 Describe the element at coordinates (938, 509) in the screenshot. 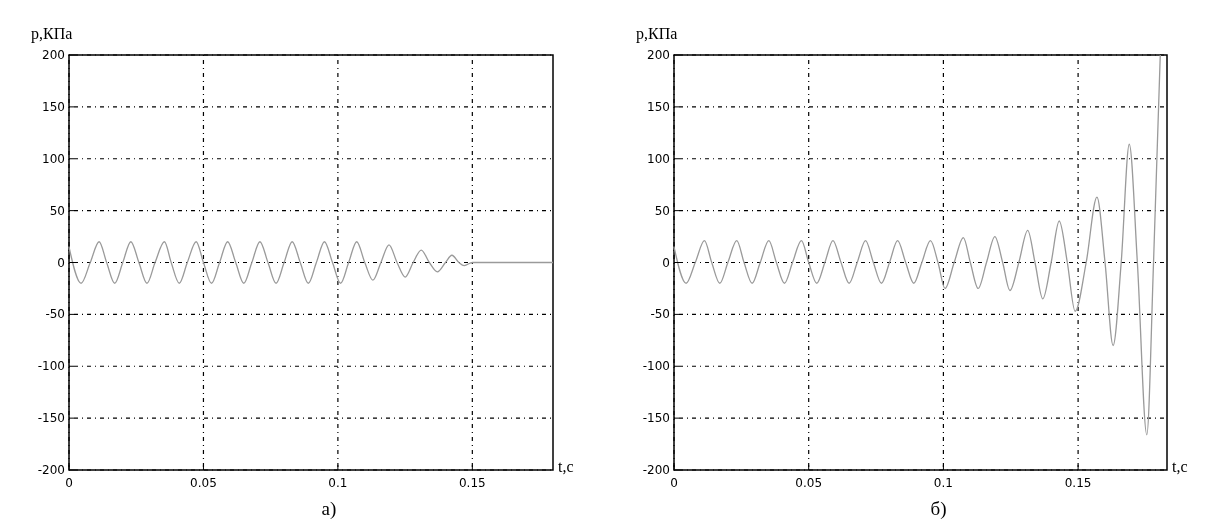

I see `text: б)` at that location.